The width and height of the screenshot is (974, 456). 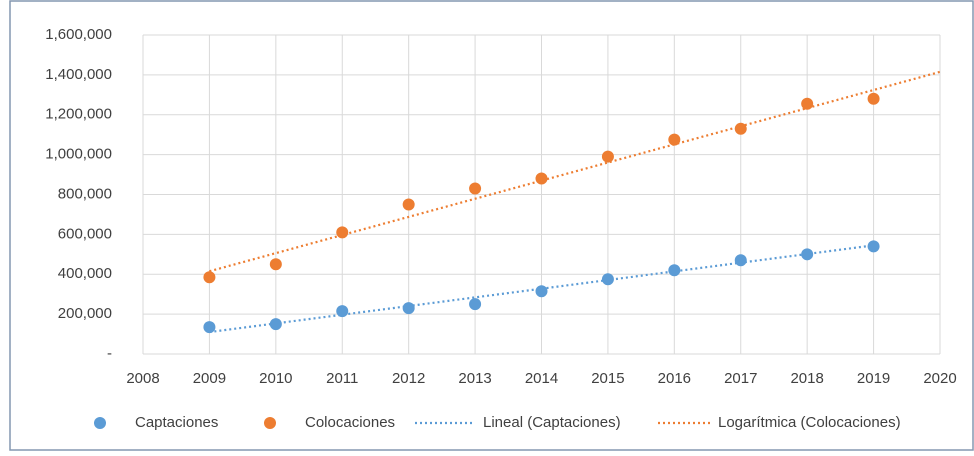 I want to click on y-tick-label: 200,000, so click(x=85, y=313).